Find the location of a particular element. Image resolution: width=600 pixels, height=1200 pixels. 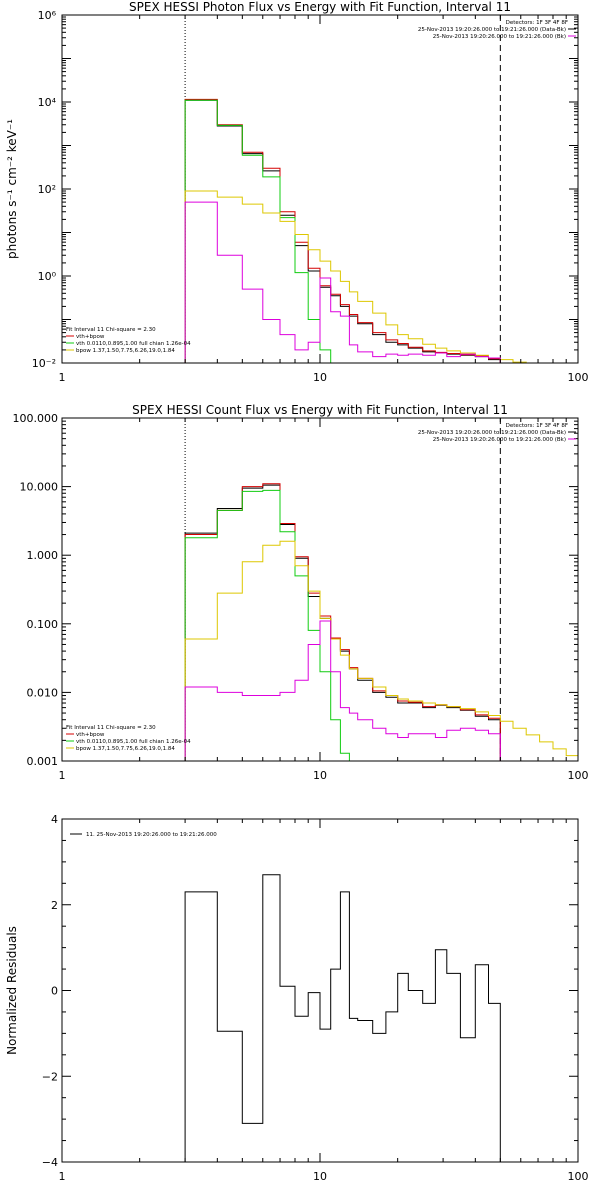

y-tick-label: −2 is located at coordinates (50, 1076).